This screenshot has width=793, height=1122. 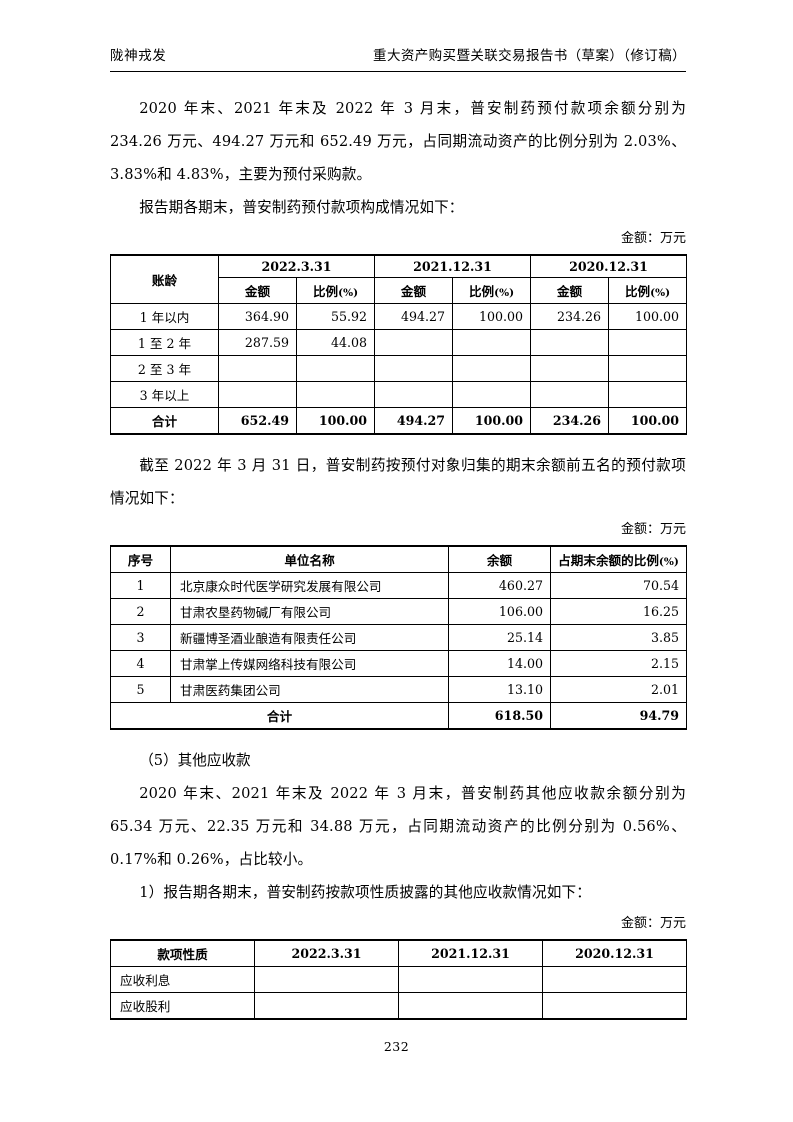 I want to click on header-balance-ratio-text: 占期末余额的比例, so click(x=608, y=560).